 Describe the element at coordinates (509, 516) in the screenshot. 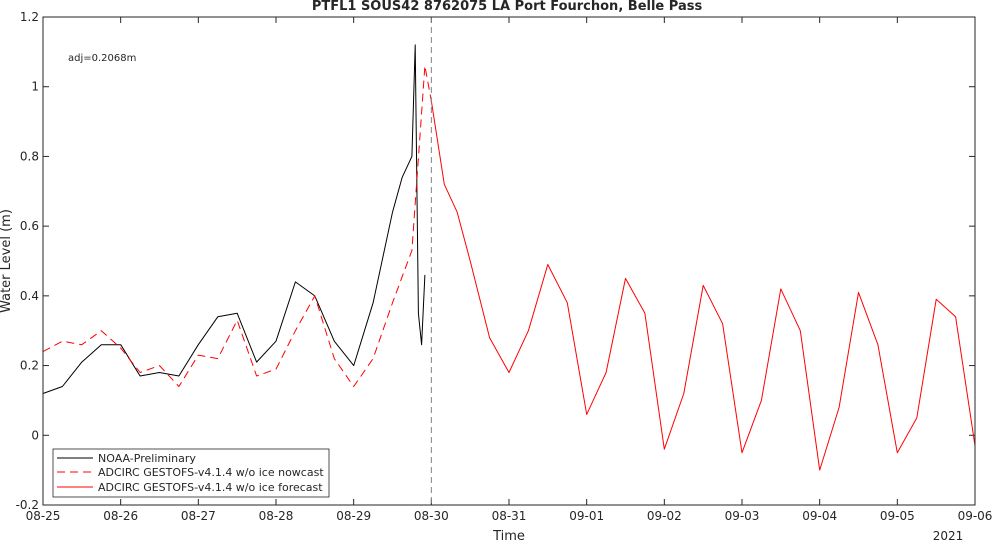

I see `x-tick-label: 08-31` at that location.